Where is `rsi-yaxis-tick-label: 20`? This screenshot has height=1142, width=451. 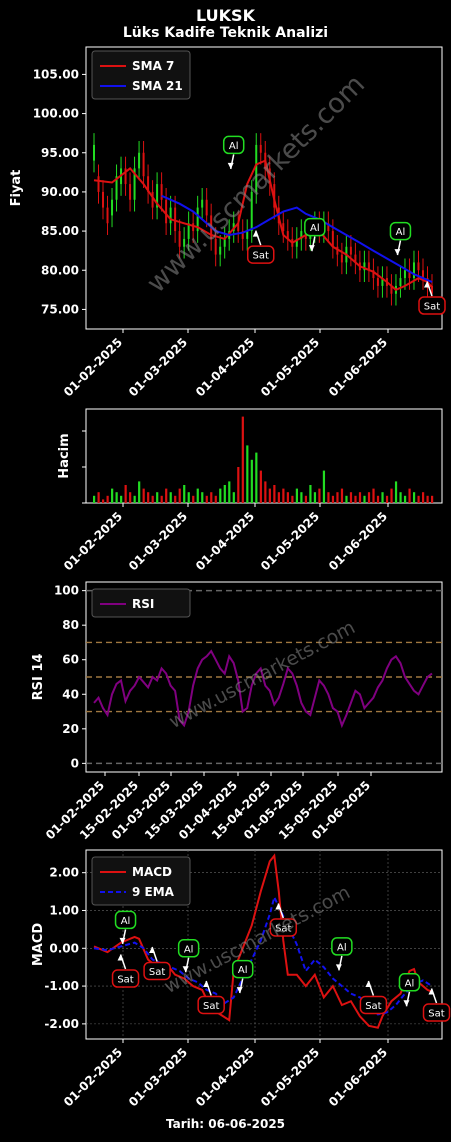 rsi-yaxis-tick-label: 20 is located at coordinates (70, 729).